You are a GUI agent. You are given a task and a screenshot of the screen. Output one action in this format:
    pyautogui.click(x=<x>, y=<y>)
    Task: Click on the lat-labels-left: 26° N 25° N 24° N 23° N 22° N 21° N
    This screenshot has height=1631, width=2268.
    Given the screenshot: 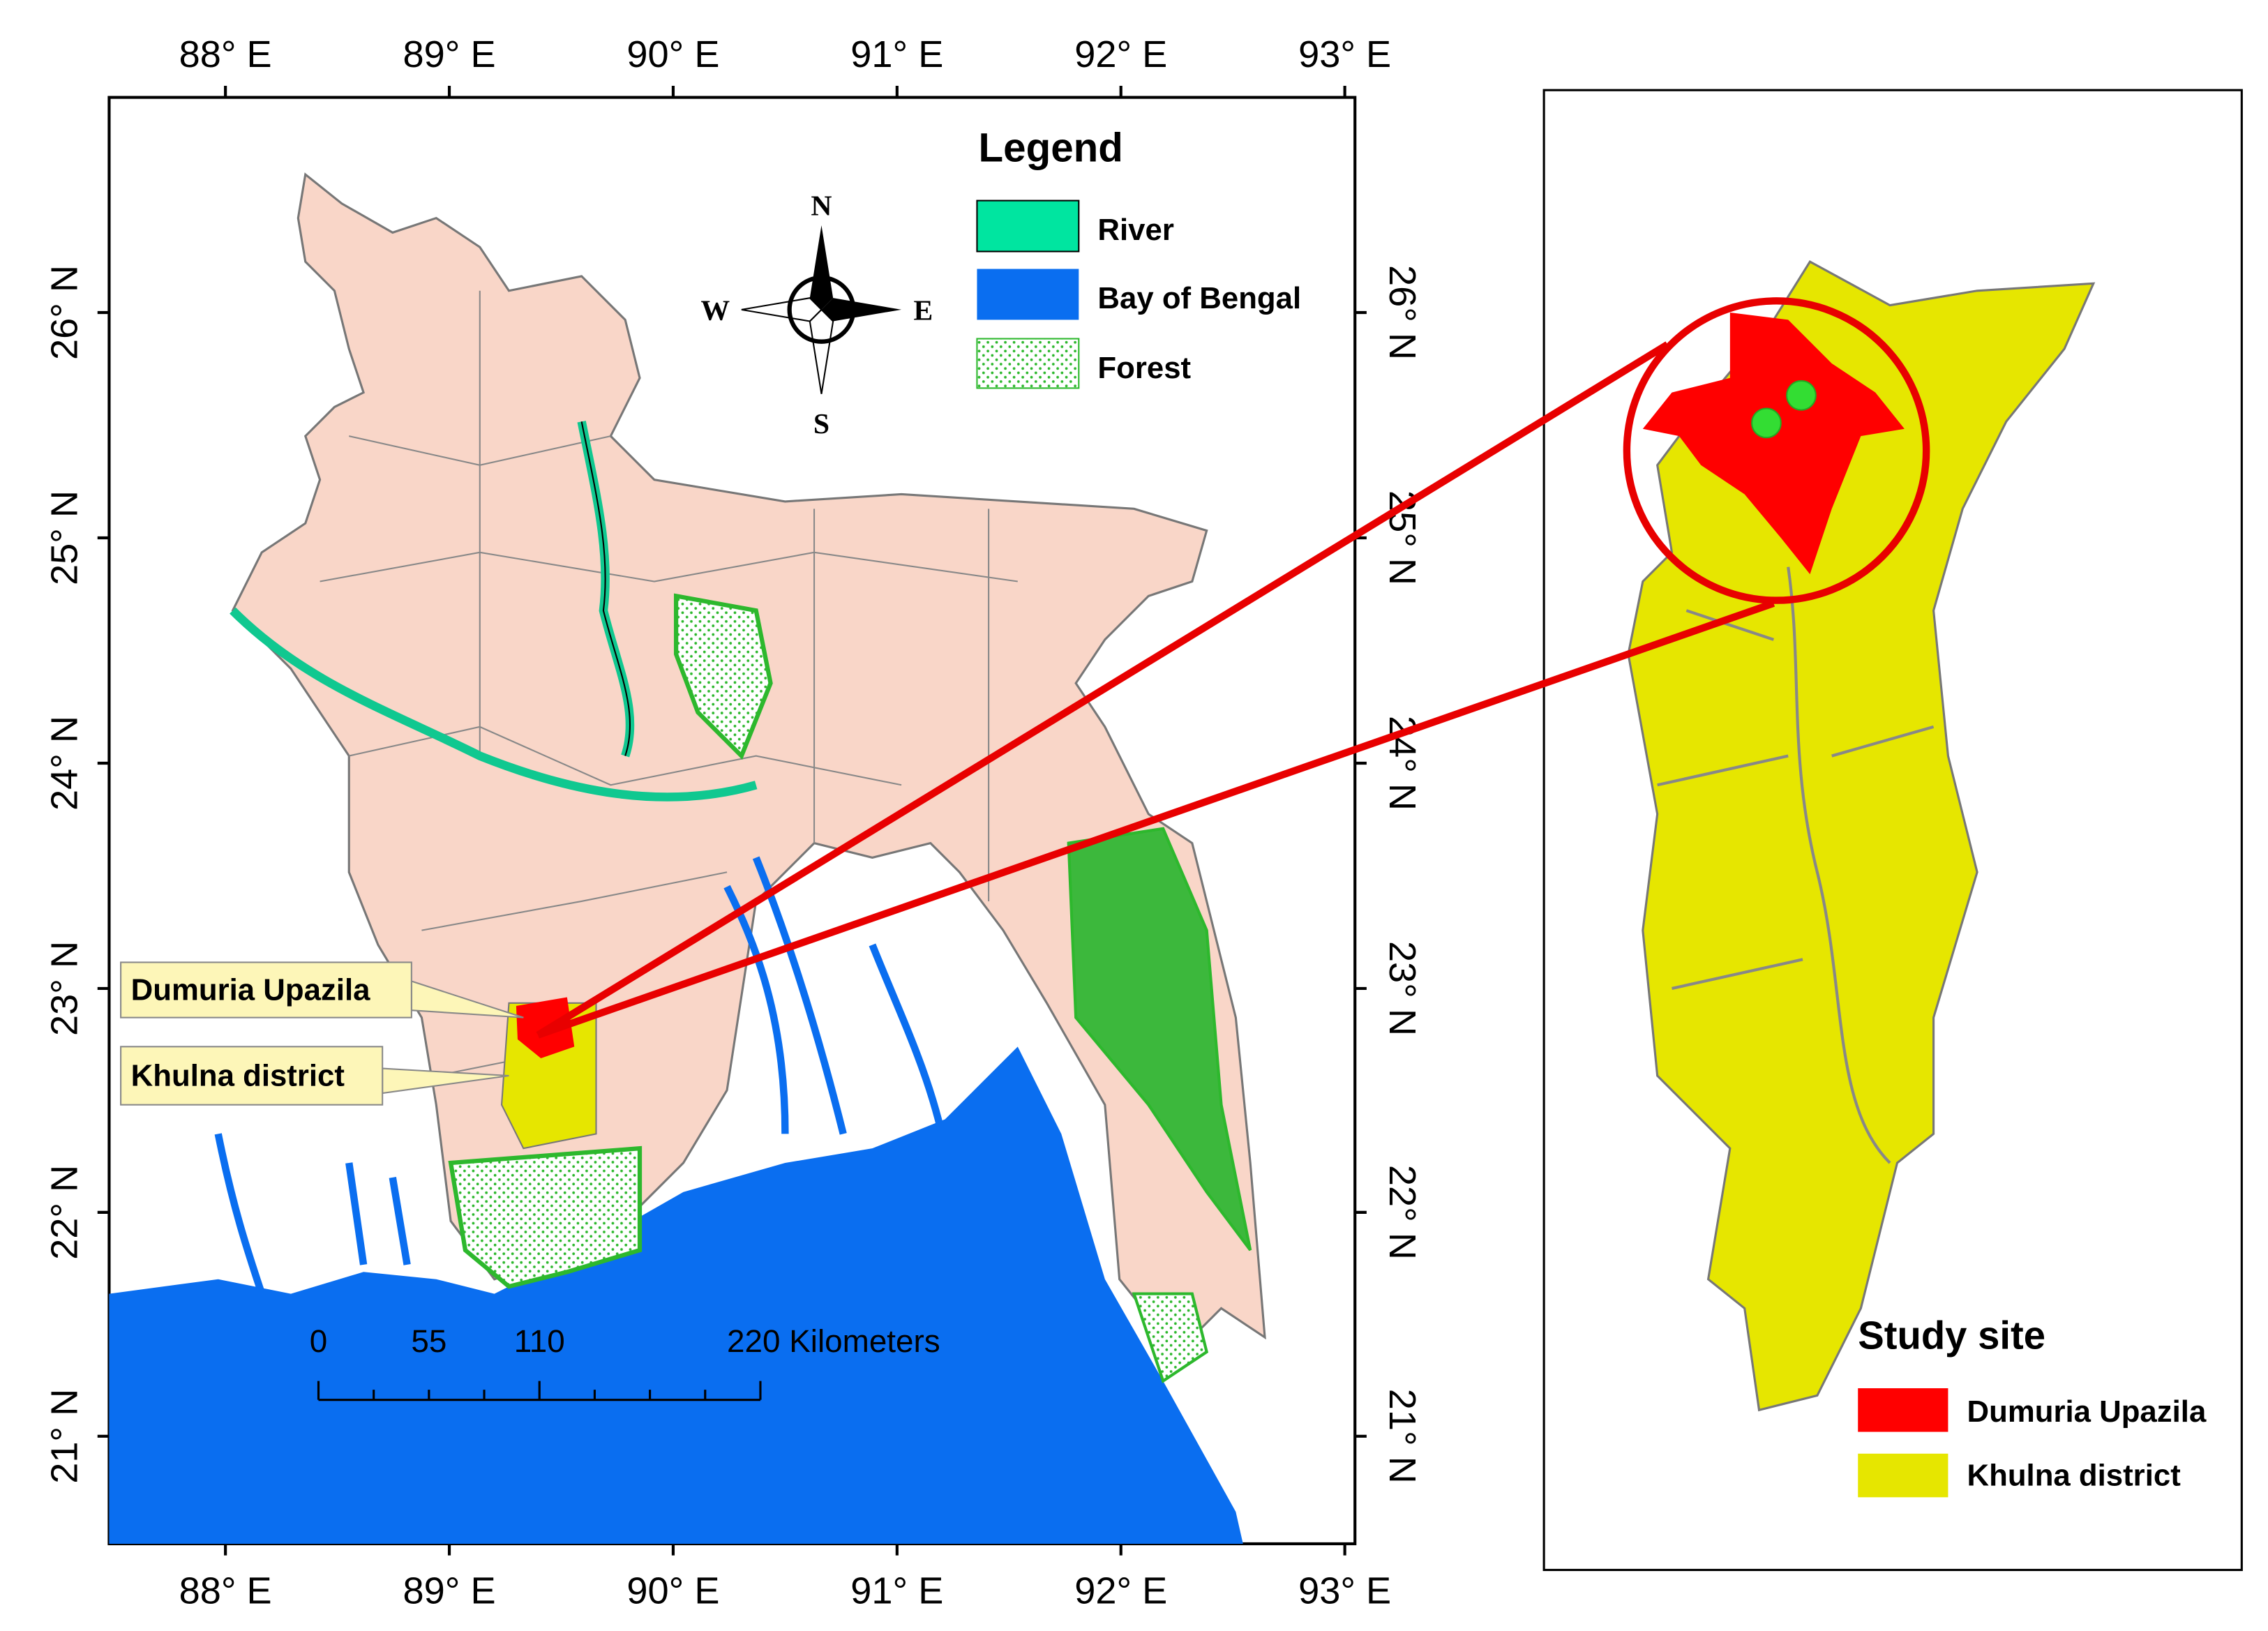 What is the action you would take?
    pyautogui.click(x=65, y=875)
    